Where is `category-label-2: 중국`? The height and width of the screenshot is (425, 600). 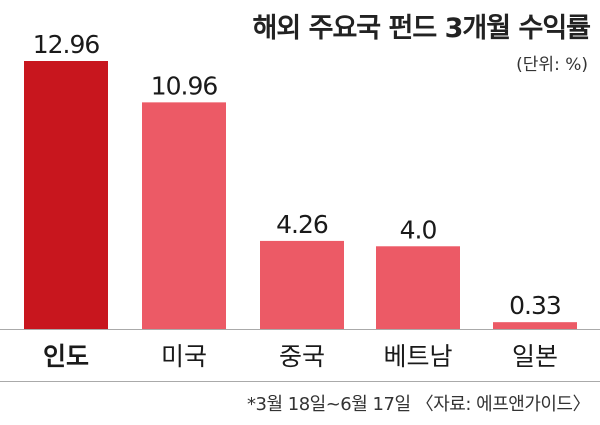
category-label-2: 중국 is located at coordinates (302, 356).